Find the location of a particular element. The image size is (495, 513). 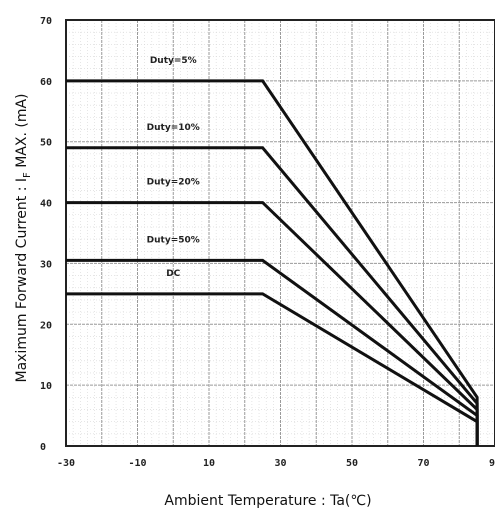

y-tick-label: 70 is located at coordinates (46, 21).